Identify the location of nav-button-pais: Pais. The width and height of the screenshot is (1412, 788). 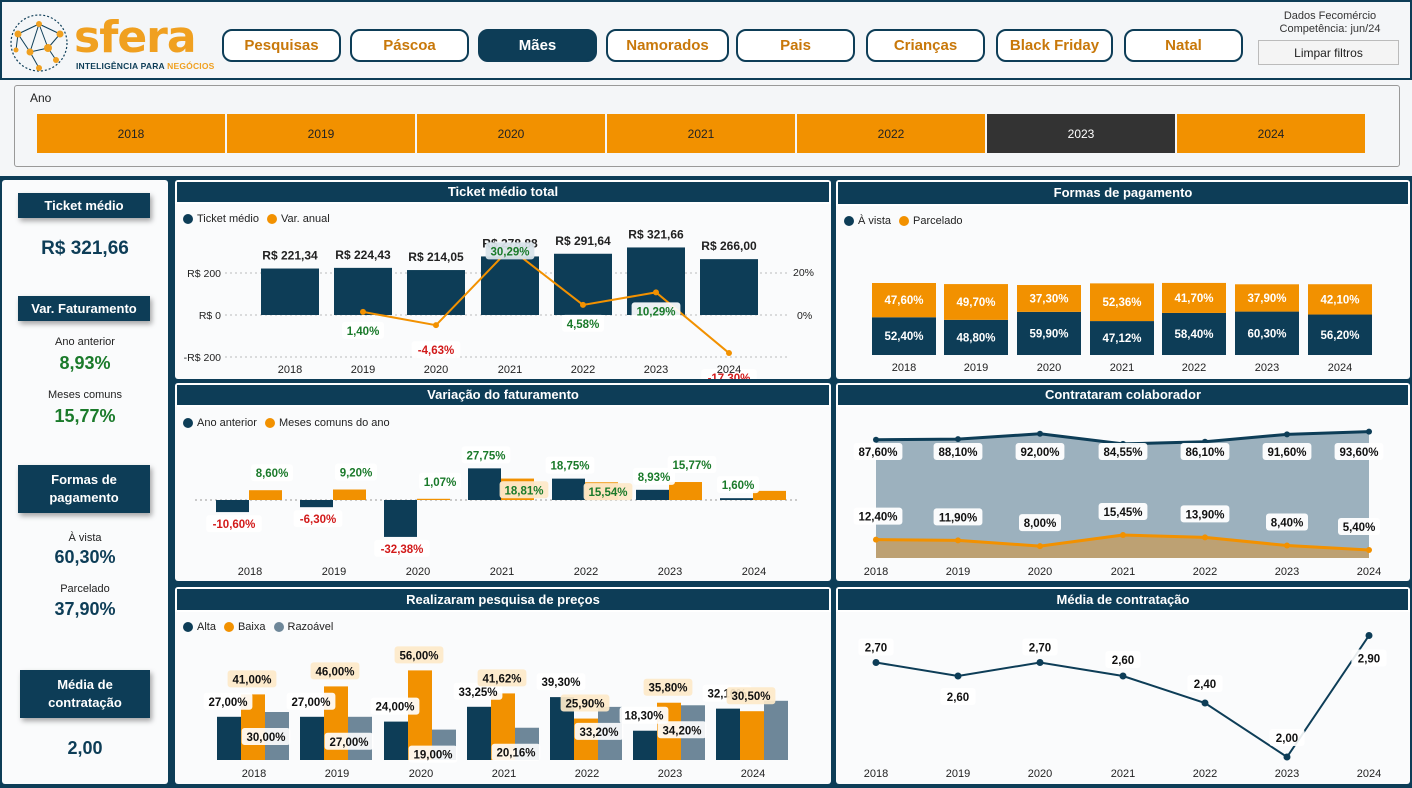
(795, 45).